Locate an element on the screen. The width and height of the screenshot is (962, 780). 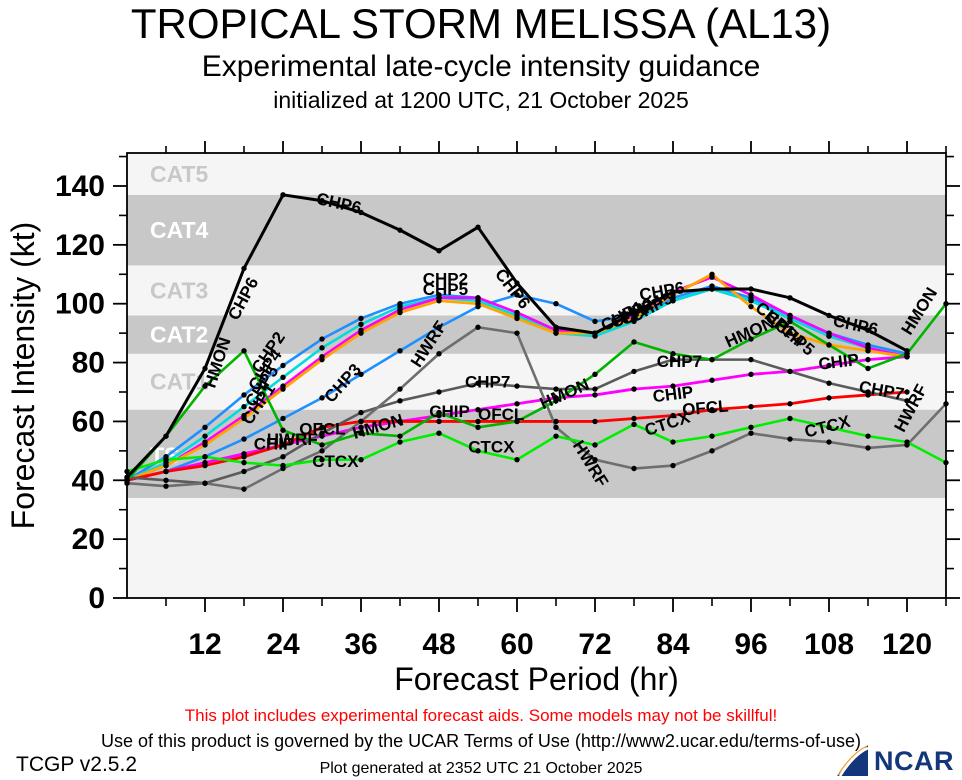
y-tick-label: 120 is located at coordinates (80, 245).